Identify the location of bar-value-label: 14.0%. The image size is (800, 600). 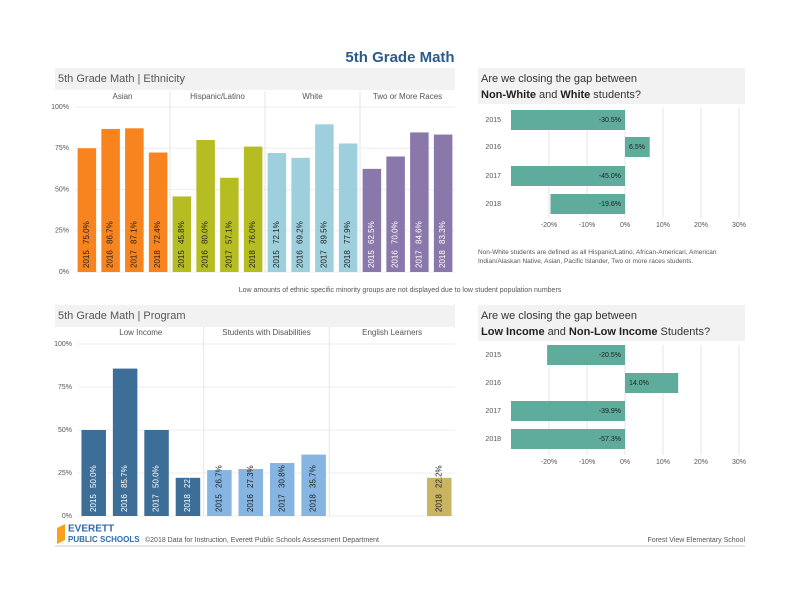
(639, 383).